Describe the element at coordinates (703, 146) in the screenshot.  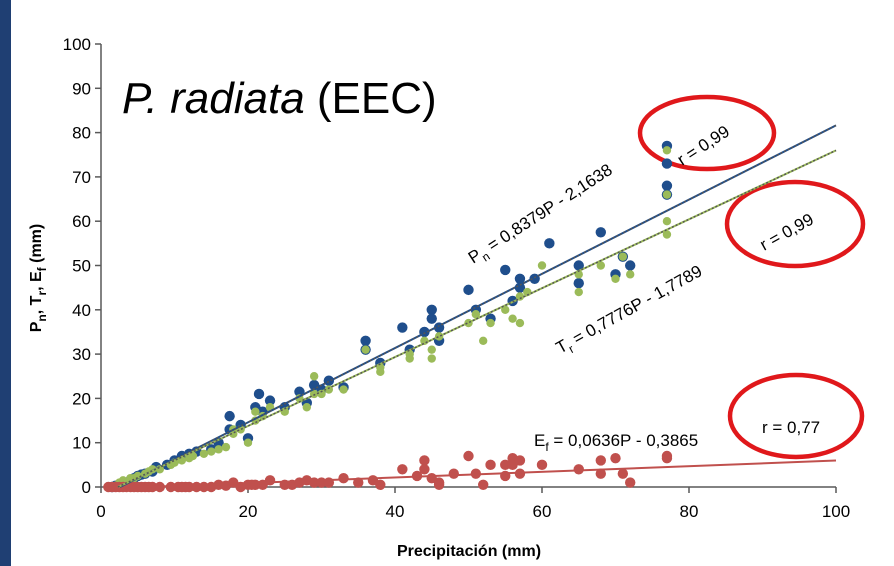
I see `r-label-pn: r = 0,99` at that location.